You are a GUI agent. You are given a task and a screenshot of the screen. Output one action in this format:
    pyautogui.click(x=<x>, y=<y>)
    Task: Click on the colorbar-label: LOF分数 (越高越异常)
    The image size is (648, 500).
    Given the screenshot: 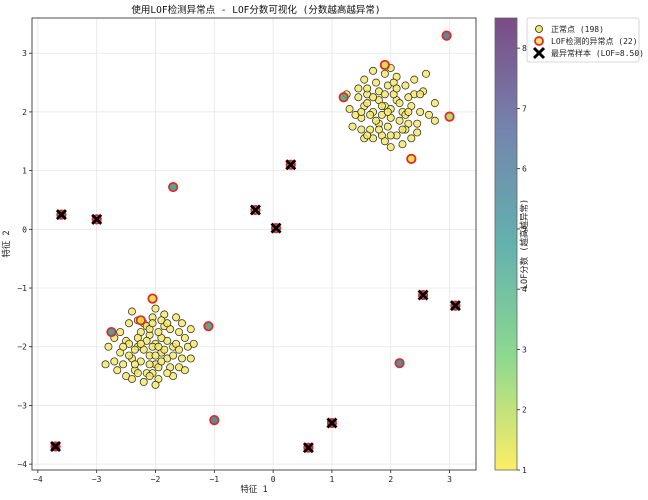 What is the action you would take?
    pyautogui.click(x=524, y=244)
    